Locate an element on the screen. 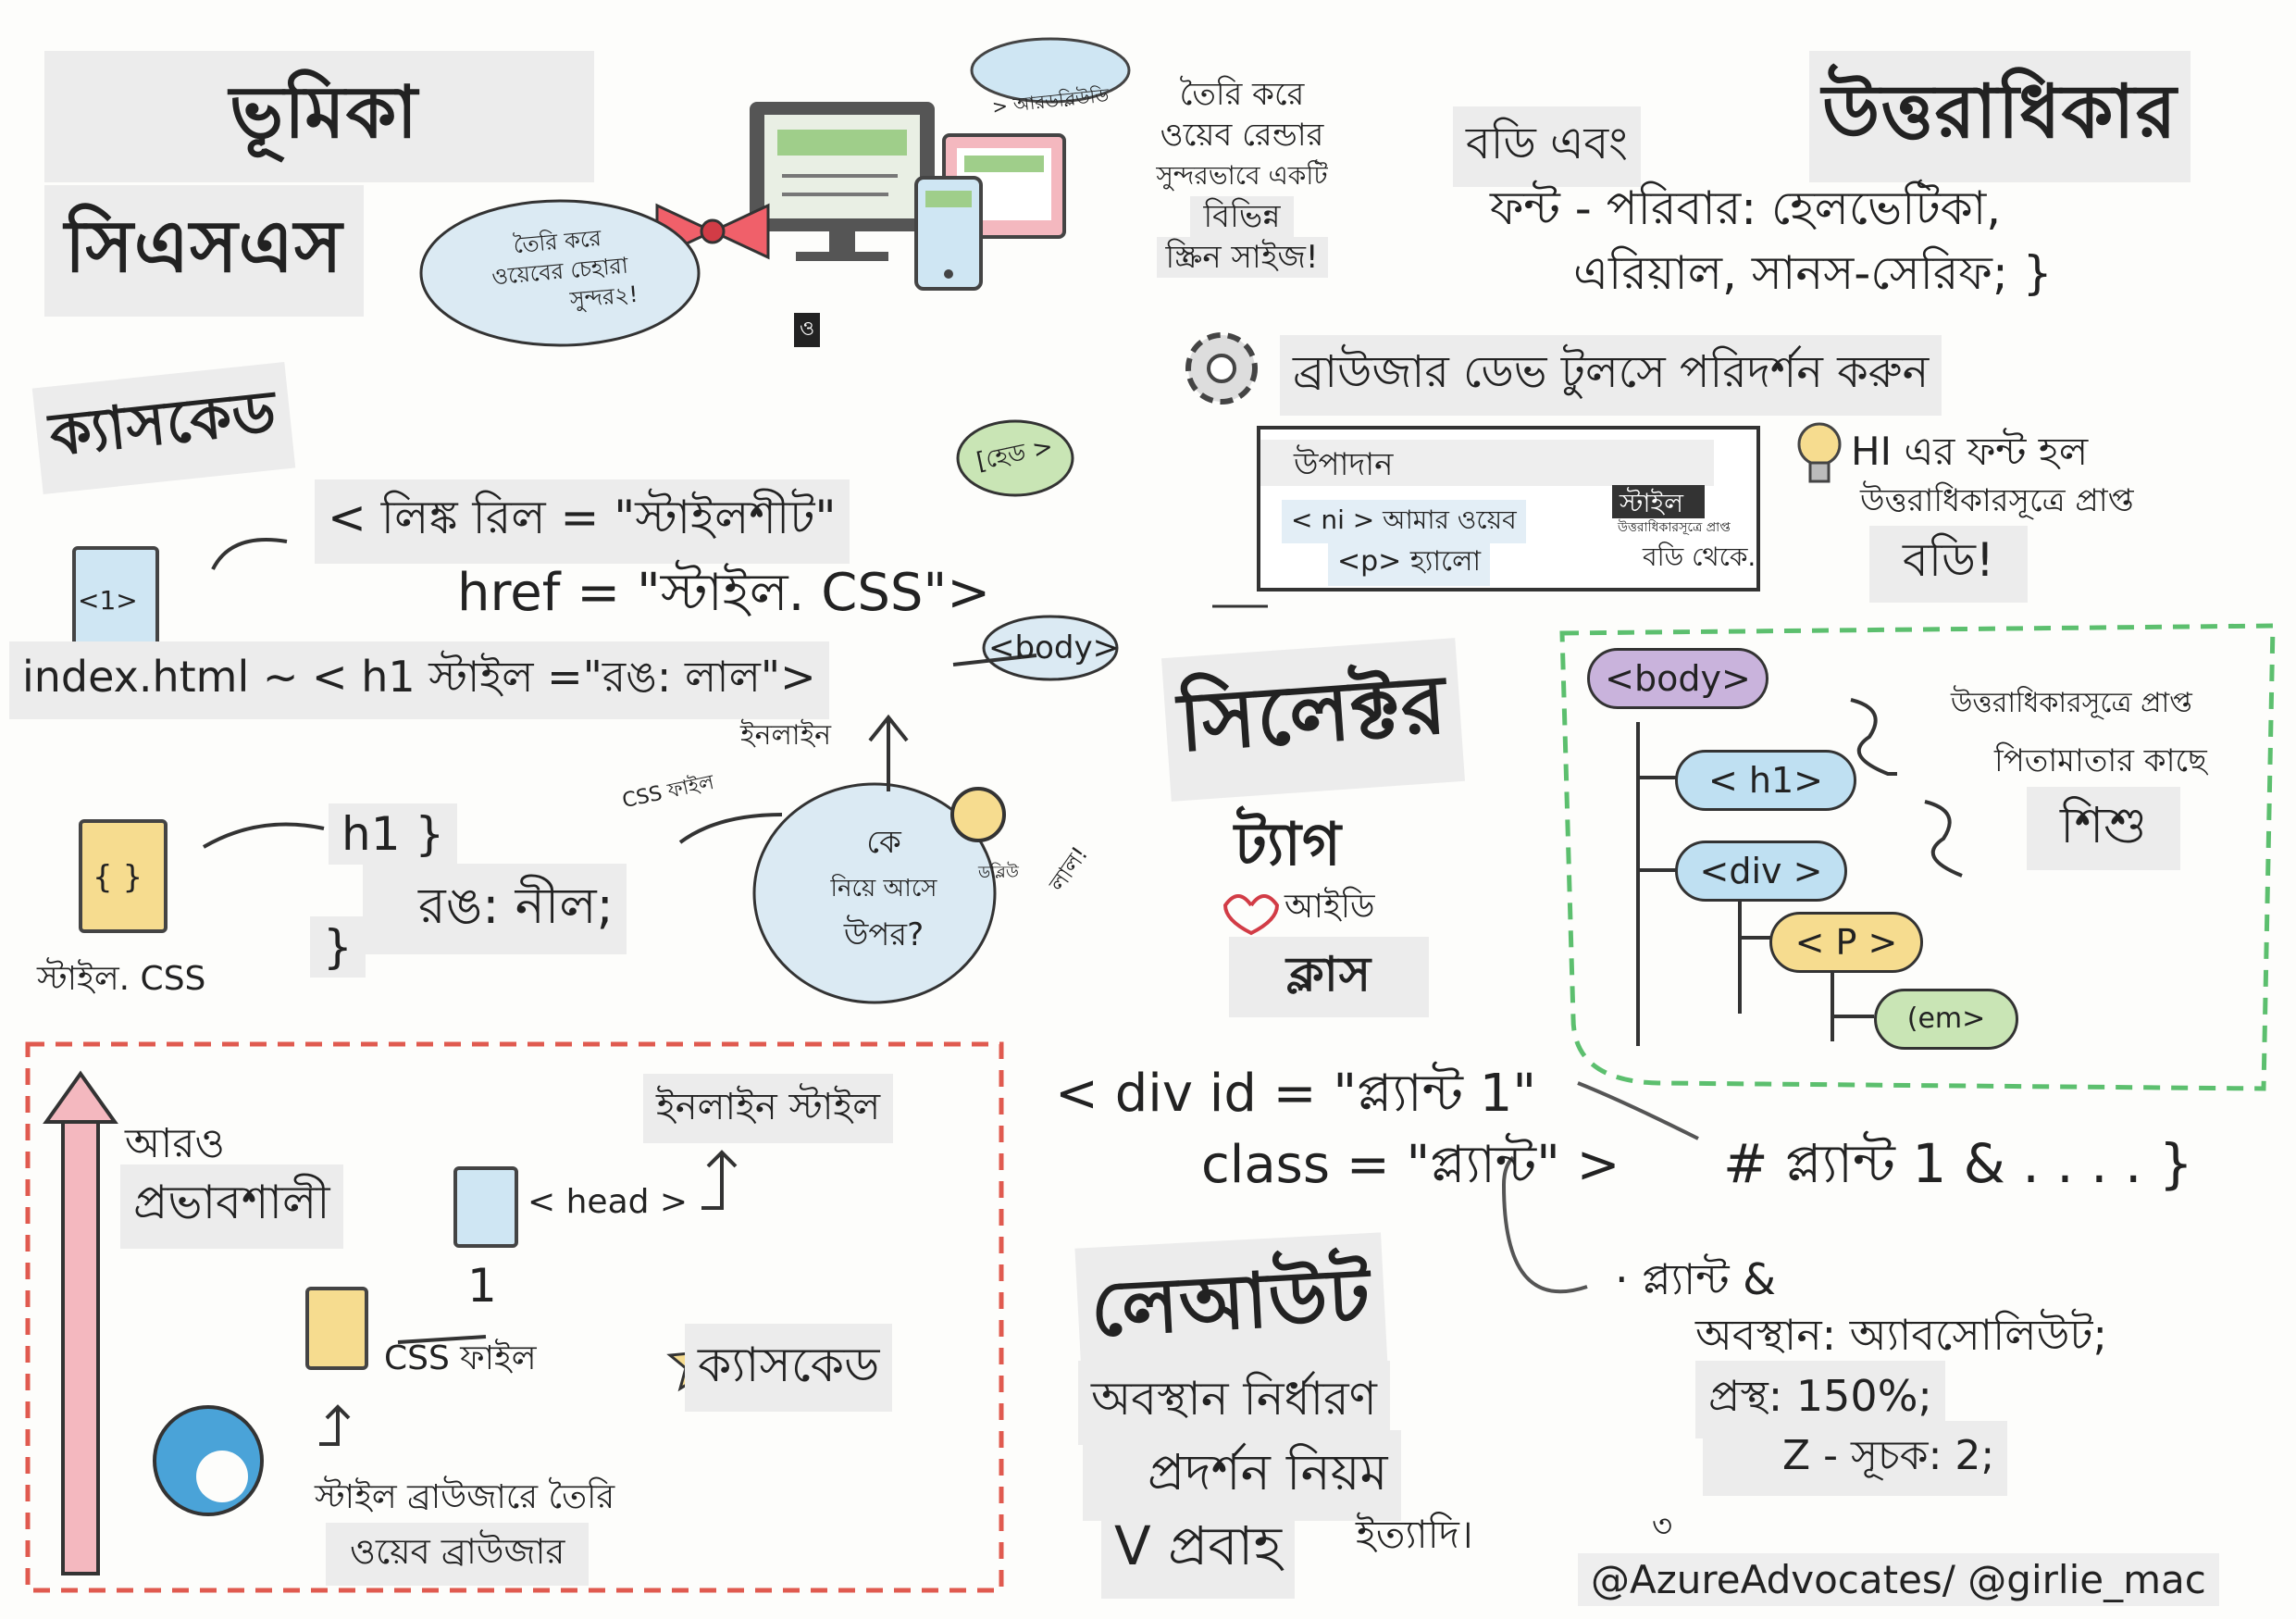 This screenshot has height=1619, width=2296. link-line-2: href = "স্টাইল. CSS"> is located at coordinates (724, 593).